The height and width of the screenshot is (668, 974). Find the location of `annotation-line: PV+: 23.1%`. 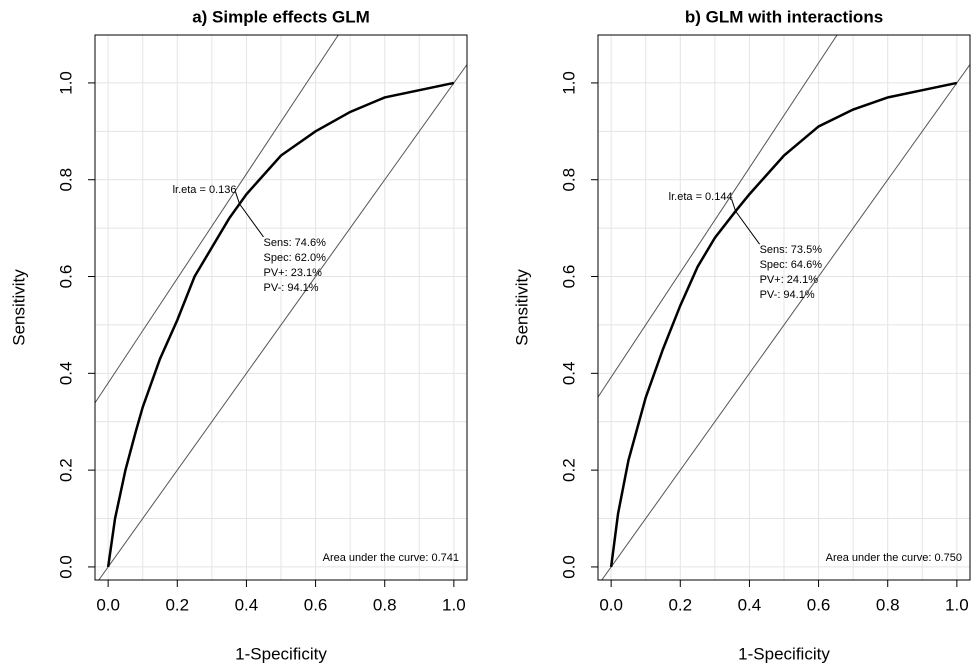

annotation-line: PV+: 23.1% is located at coordinates (293, 273).